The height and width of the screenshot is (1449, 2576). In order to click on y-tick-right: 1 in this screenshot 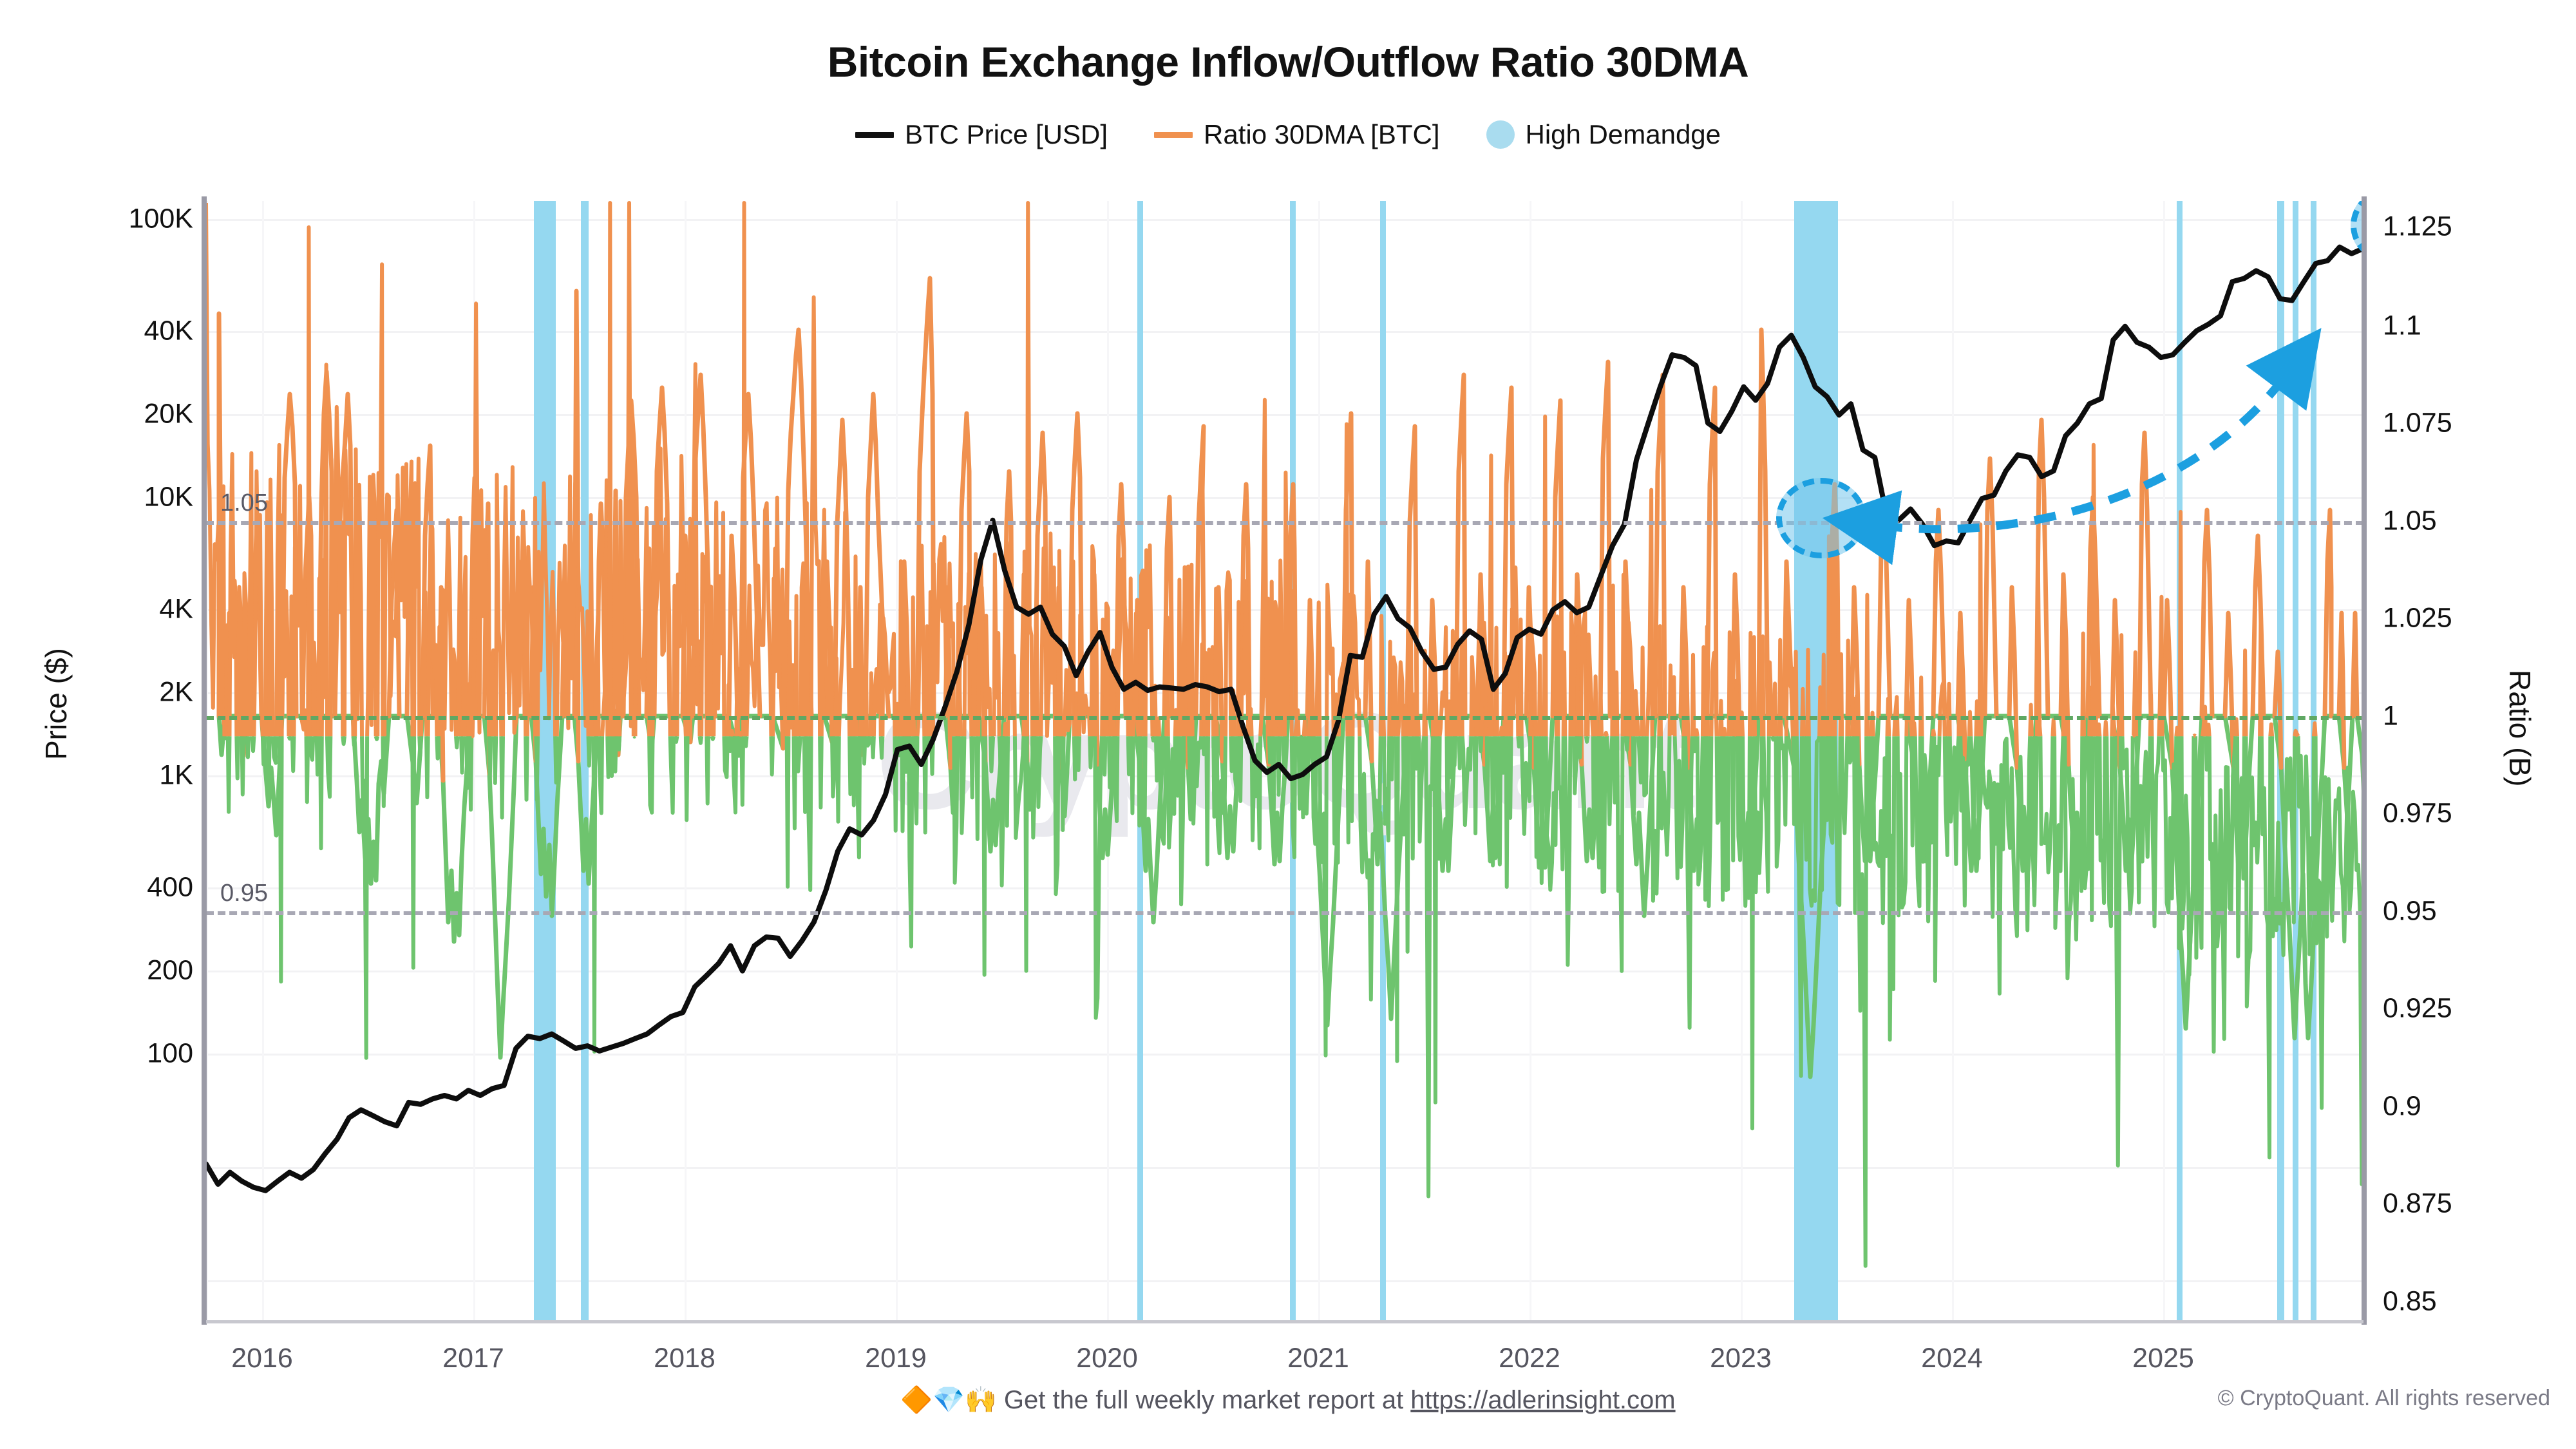, I will do `click(2390, 716)`.